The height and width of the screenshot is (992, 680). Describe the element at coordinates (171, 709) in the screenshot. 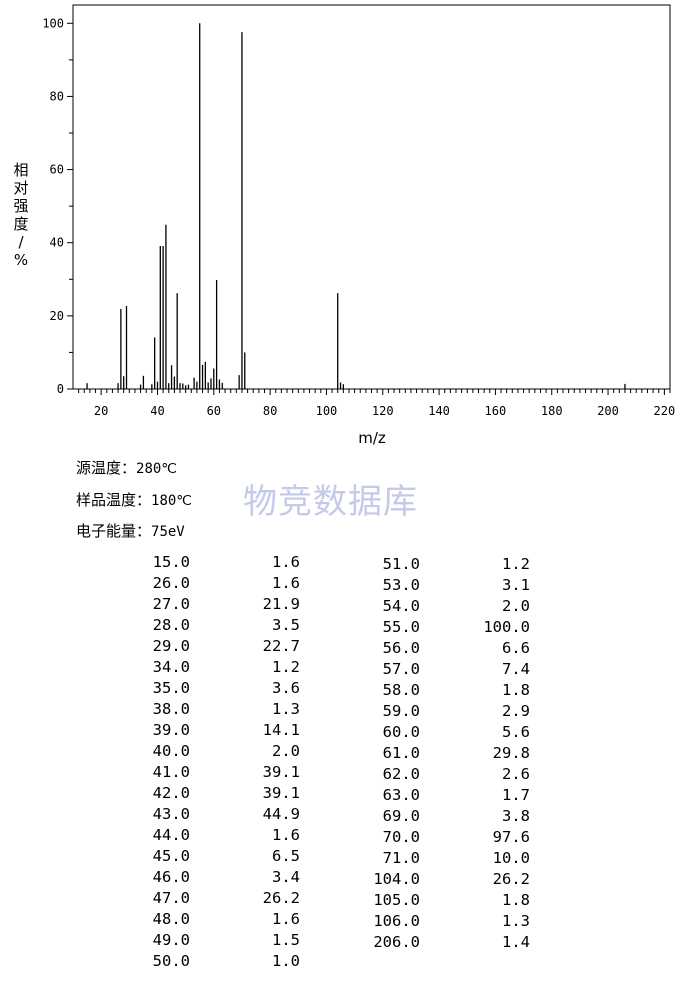

I see `mz-value: 38.0` at that location.